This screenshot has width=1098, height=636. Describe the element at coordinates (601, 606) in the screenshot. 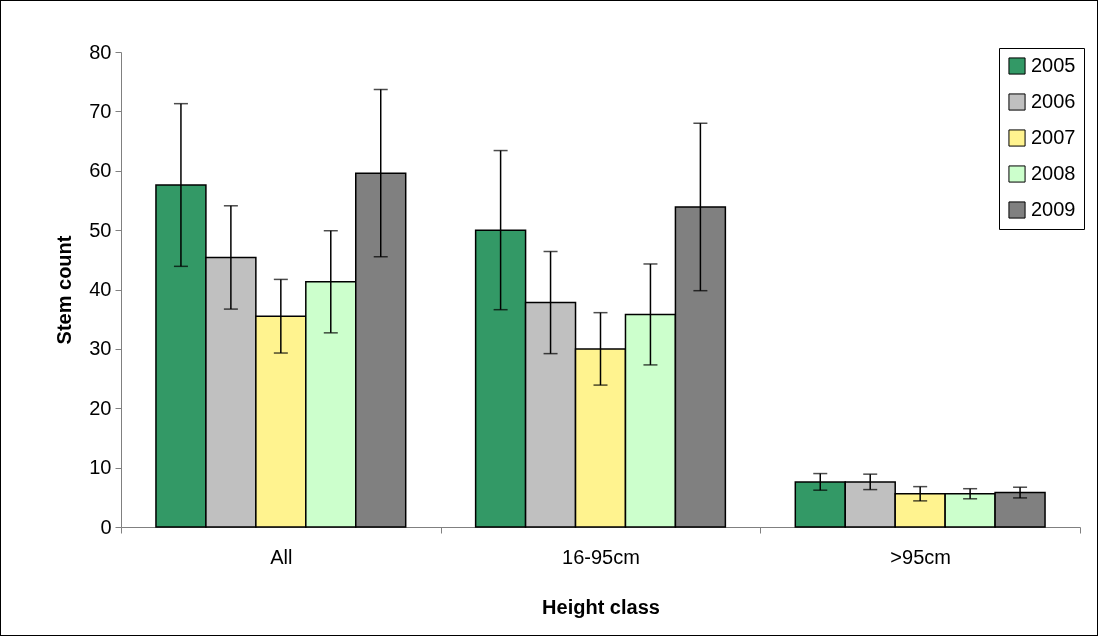

I see `x-axis-title: Height class` at that location.